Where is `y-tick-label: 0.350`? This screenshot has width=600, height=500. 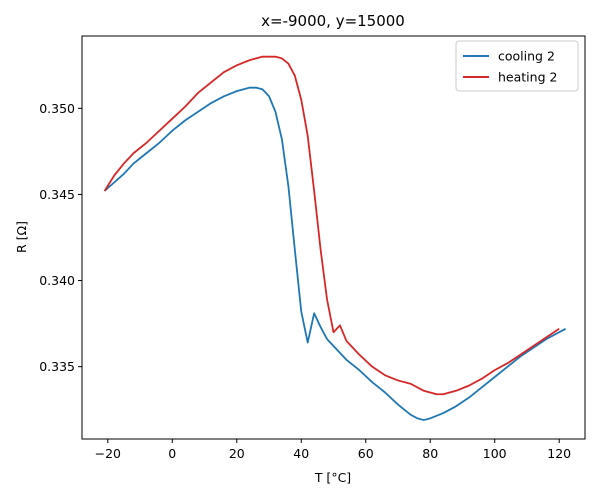
y-tick-label: 0.350 is located at coordinates (57, 108).